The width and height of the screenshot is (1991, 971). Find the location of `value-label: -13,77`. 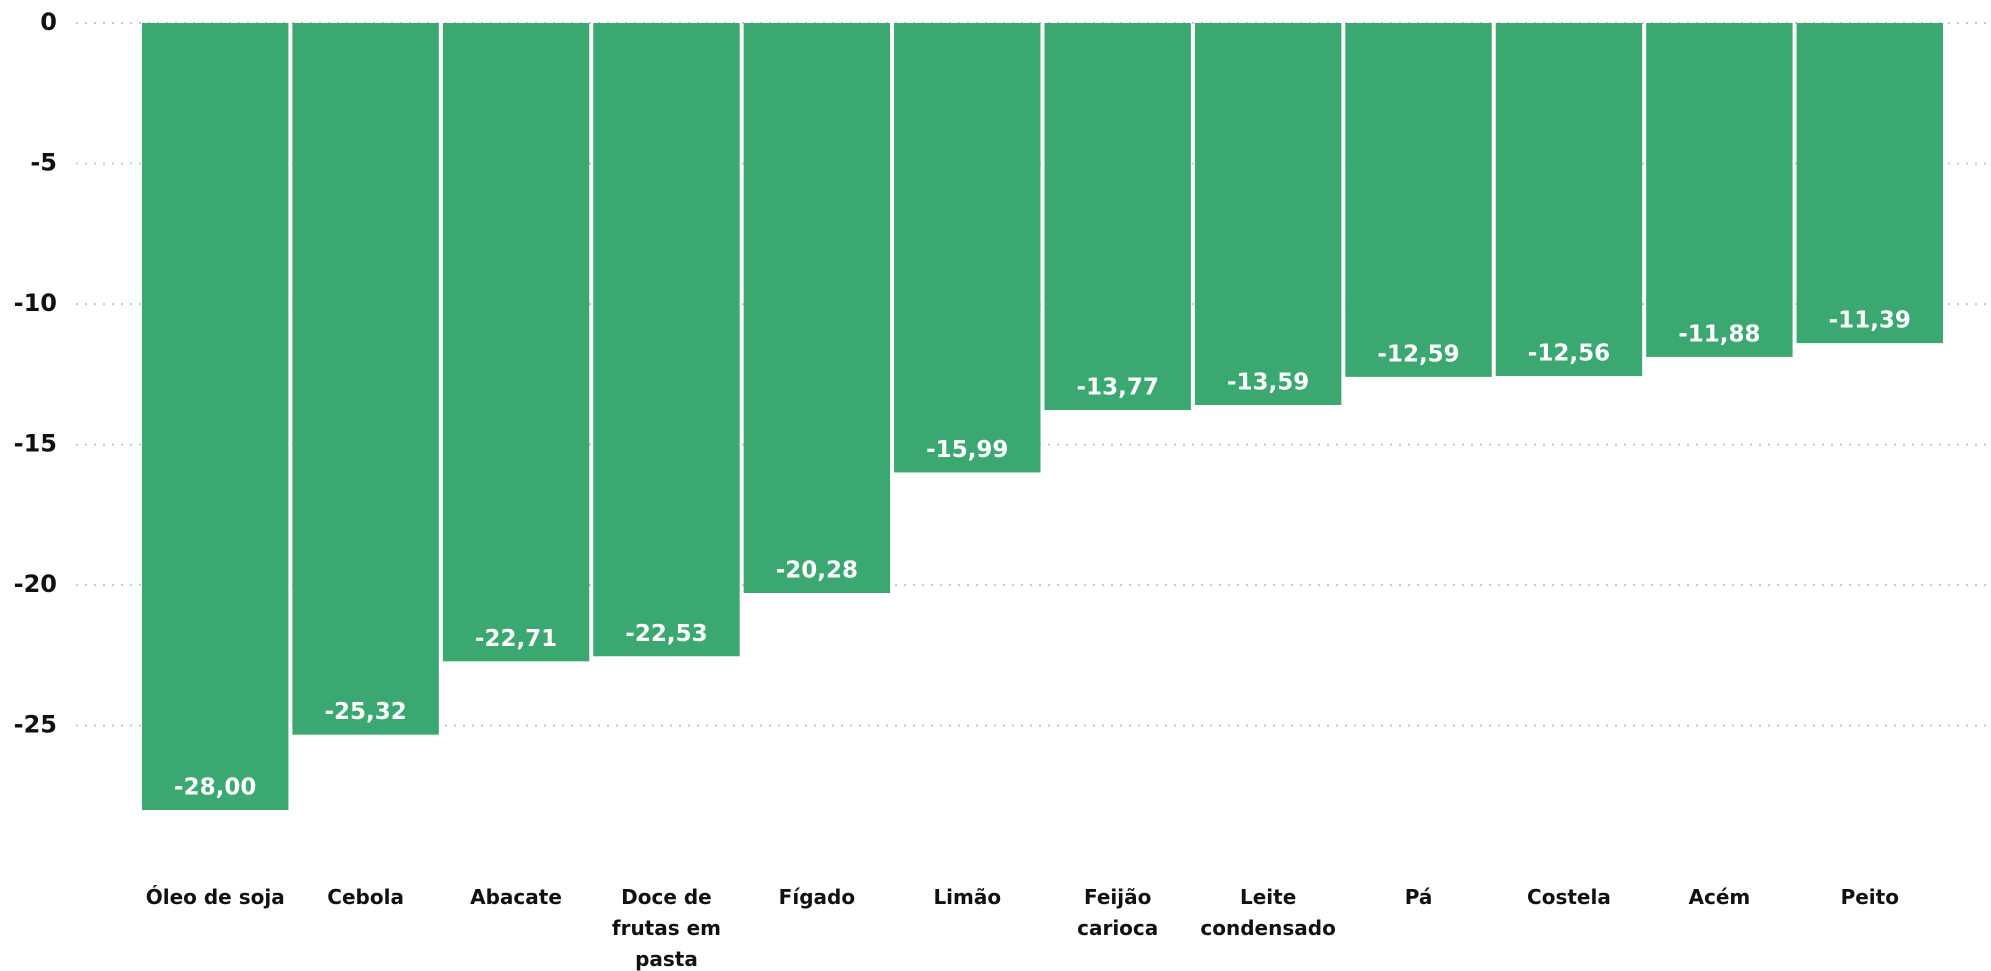

value-label: -13,77 is located at coordinates (1118, 388).